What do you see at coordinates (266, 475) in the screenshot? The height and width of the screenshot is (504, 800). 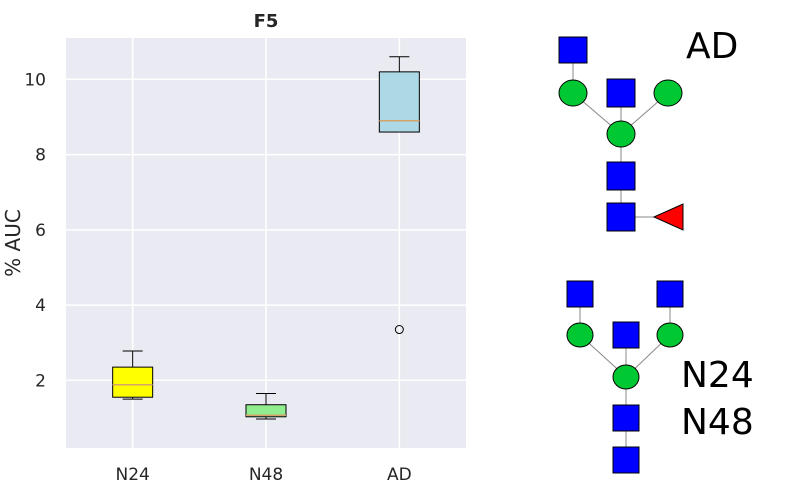 I see `x-tick-label: N48` at bounding box center [266, 475].